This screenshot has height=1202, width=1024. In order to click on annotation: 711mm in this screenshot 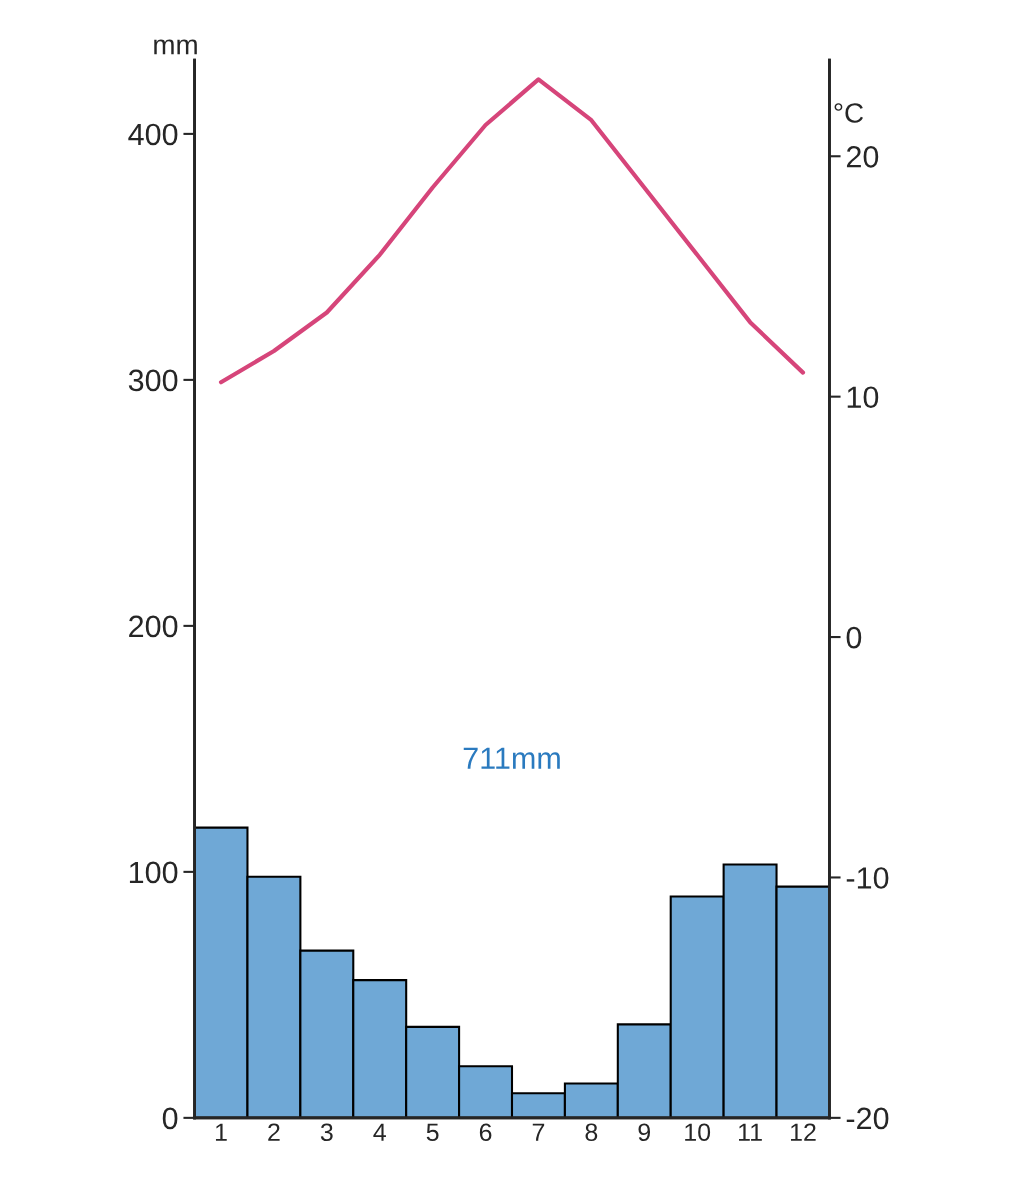, I will do `click(511, 758)`.